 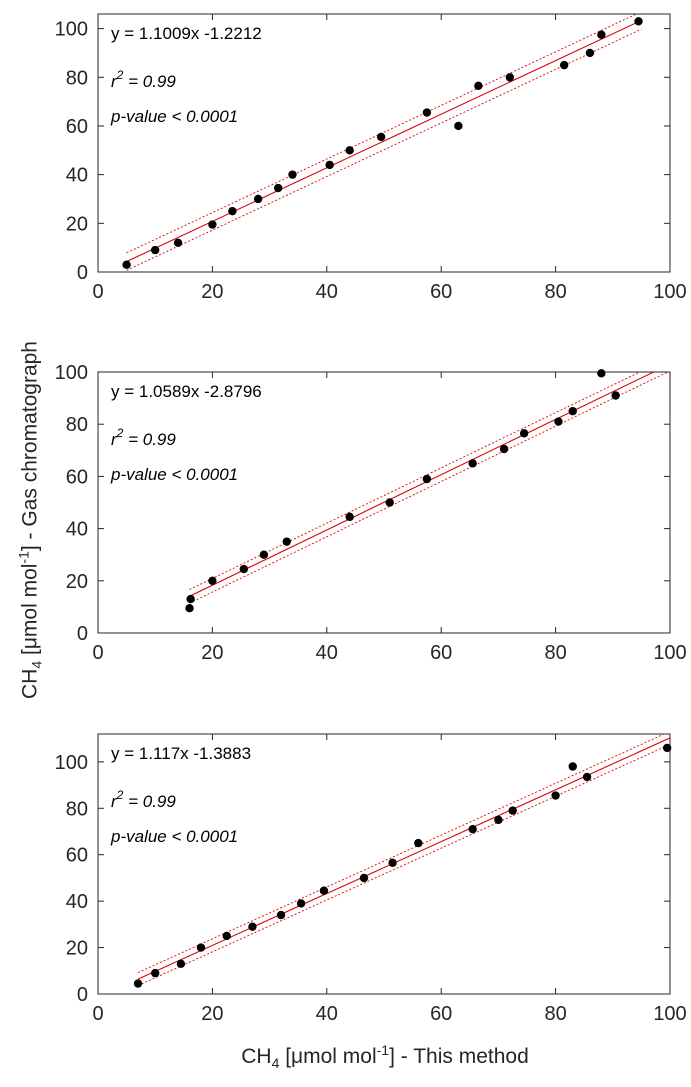 What do you see at coordinates (429, 488) in the screenshot?
I see `lower-confidence-line` at bounding box center [429, 488].